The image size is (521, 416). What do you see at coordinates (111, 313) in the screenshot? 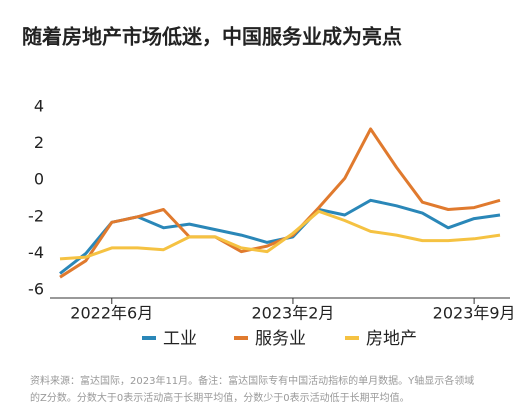
I see `x-tick-label: 2022年6月` at bounding box center [111, 313].